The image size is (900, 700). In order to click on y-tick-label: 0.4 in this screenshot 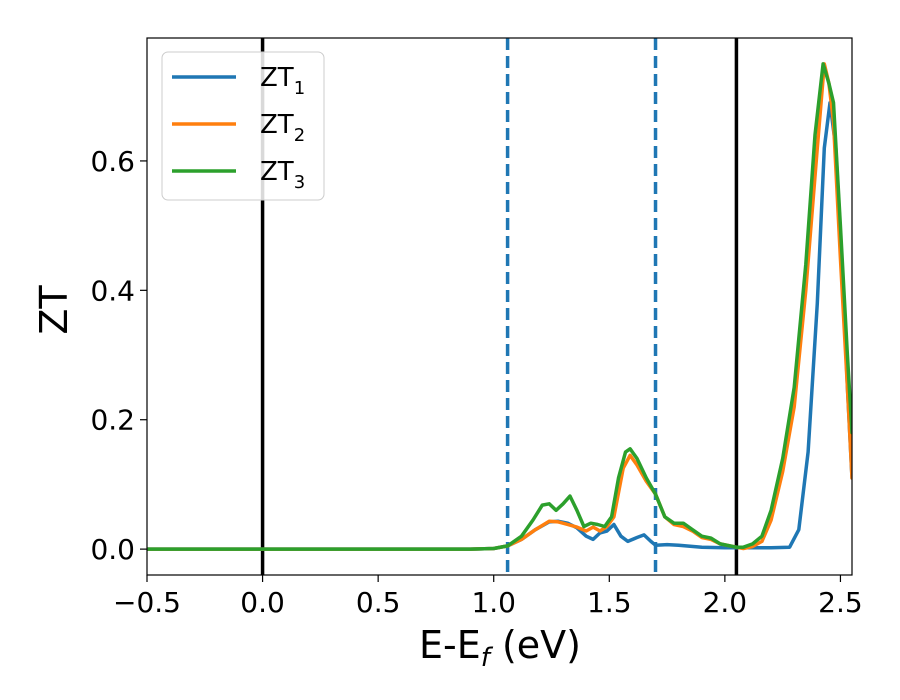, I will do `click(112, 290)`.